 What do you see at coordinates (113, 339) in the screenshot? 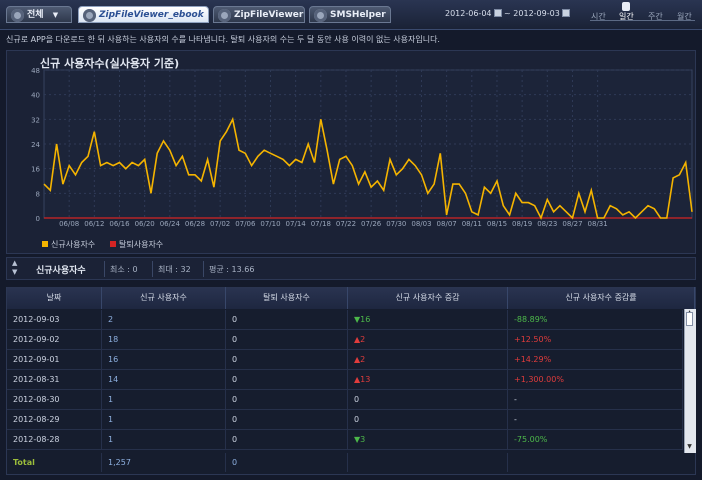
I see `cell-text: 18` at bounding box center [113, 339].